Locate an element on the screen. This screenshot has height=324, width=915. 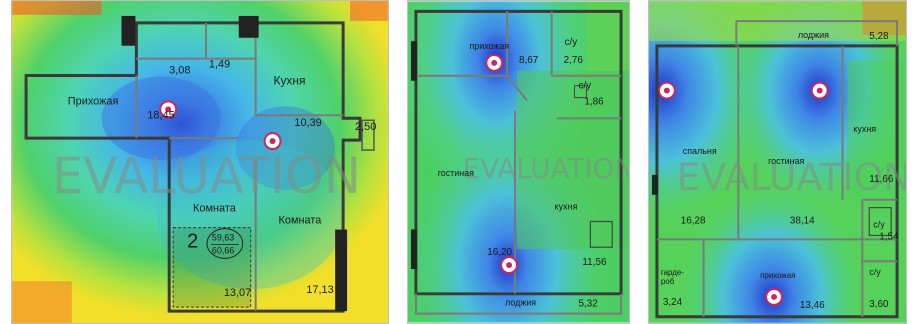
room-label-hall: Прихожая is located at coordinates (93, 101).